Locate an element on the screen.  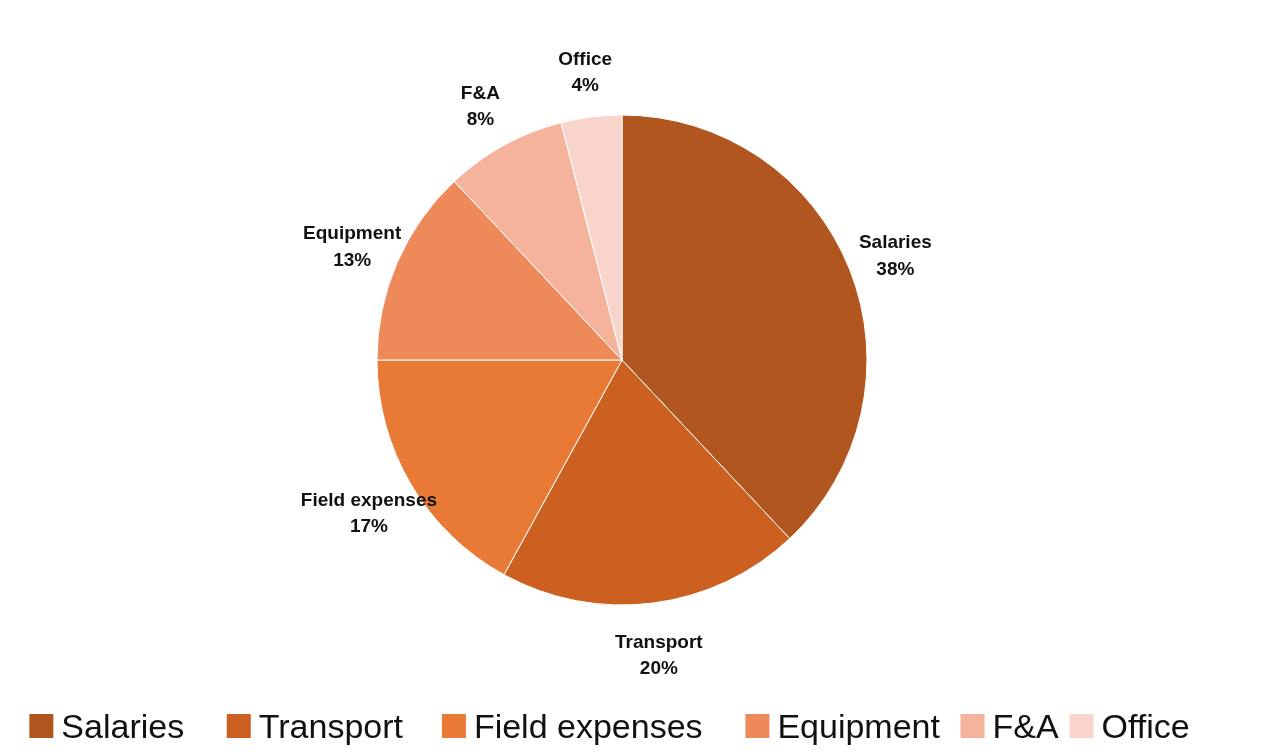
legend-label: Salaries is located at coordinates (123, 726).